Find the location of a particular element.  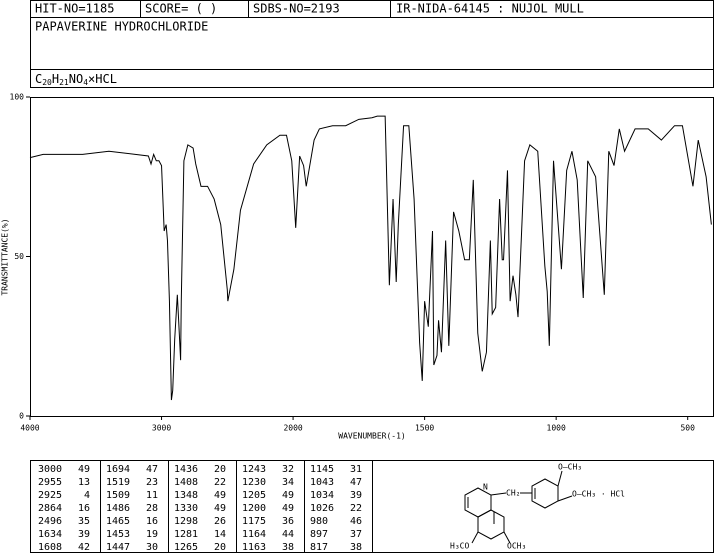

peak-wavenumber: 1486 is located at coordinates (118, 508).